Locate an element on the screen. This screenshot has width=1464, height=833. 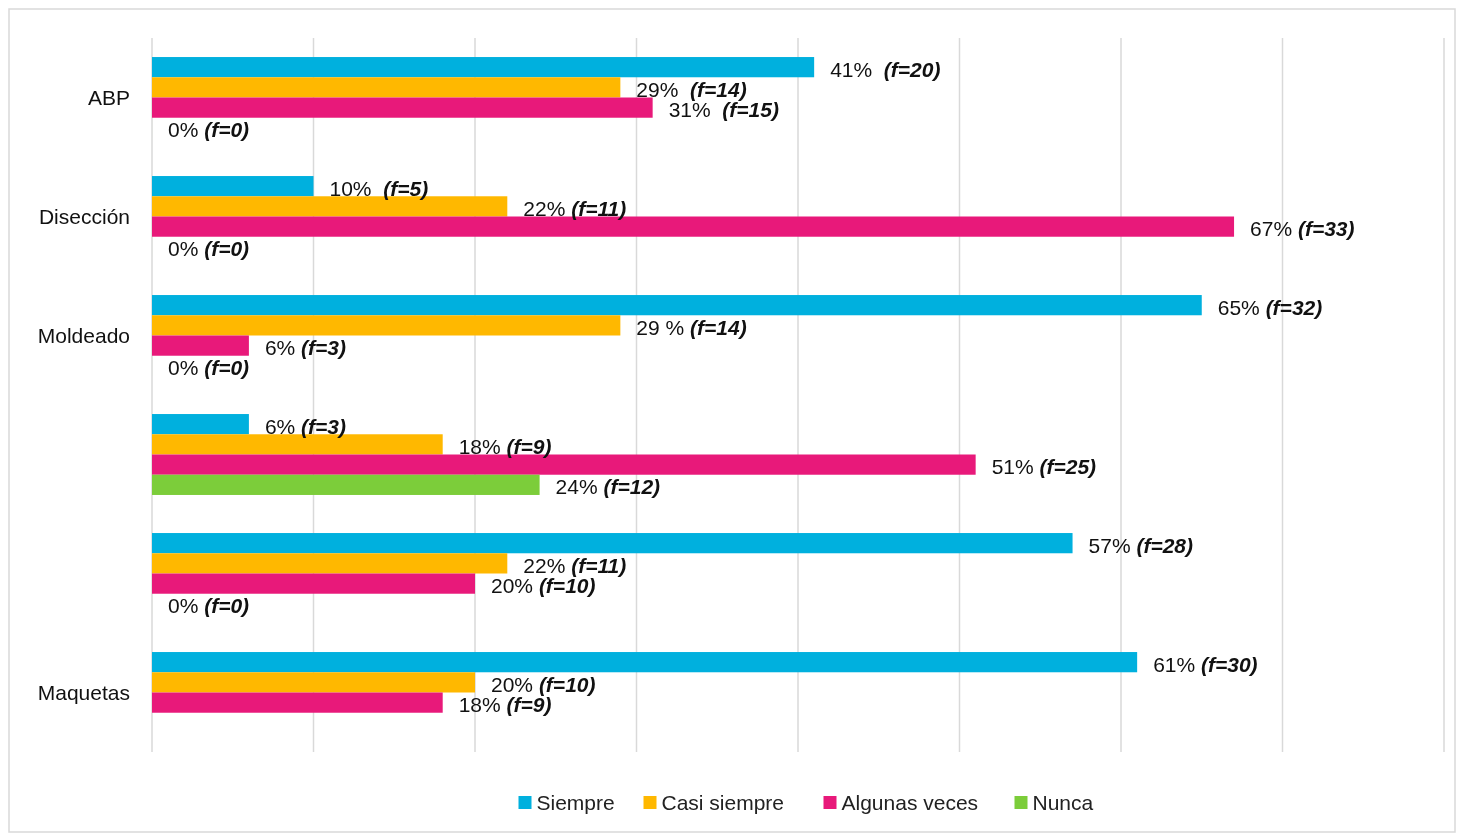
data-label: 67% (f=33) is located at coordinates (1302, 228).